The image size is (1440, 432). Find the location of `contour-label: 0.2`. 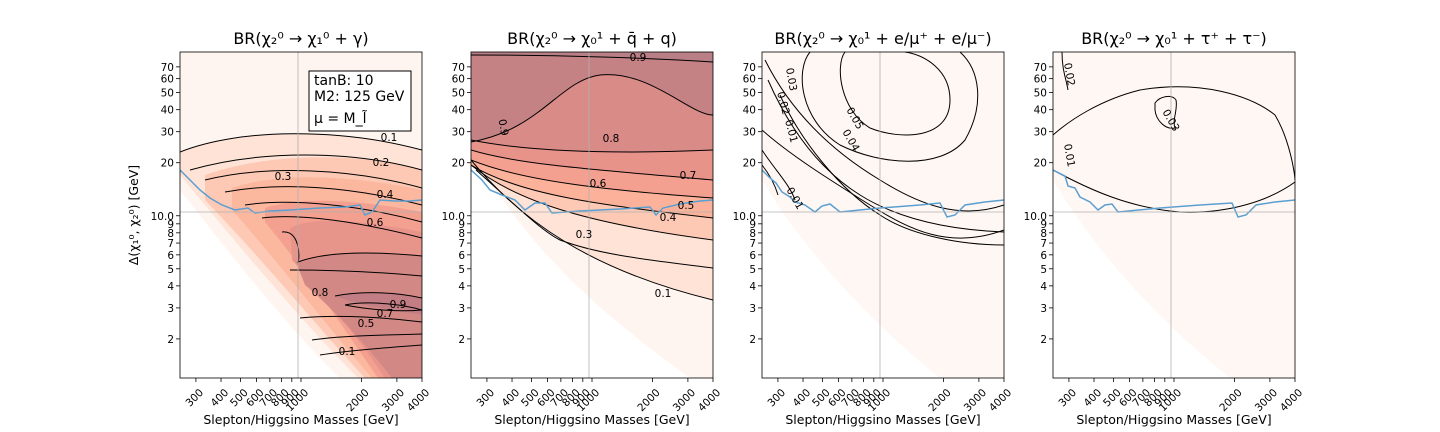

contour-label: 0.2 is located at coordinates (381, 163).